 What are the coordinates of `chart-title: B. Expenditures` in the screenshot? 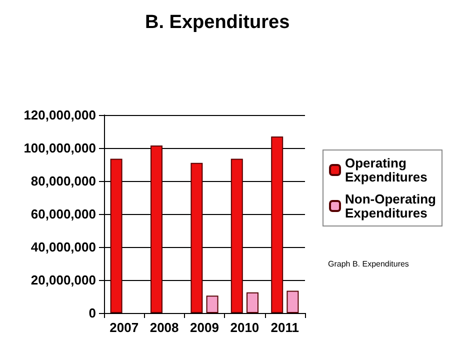 It's located at (217, 22).